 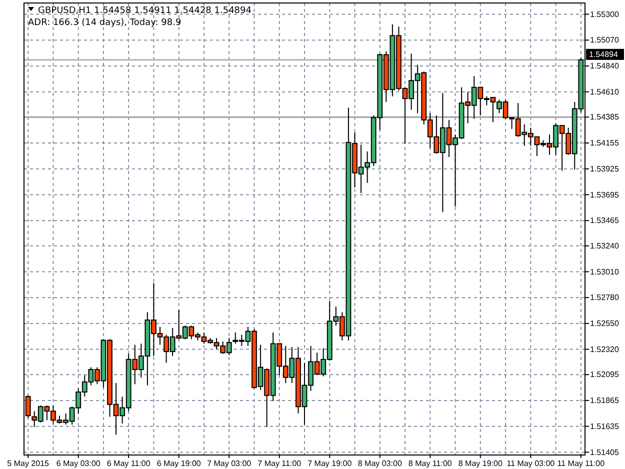 I want to click on y-tick-label: 1.51405, so click(x=605, y=452).